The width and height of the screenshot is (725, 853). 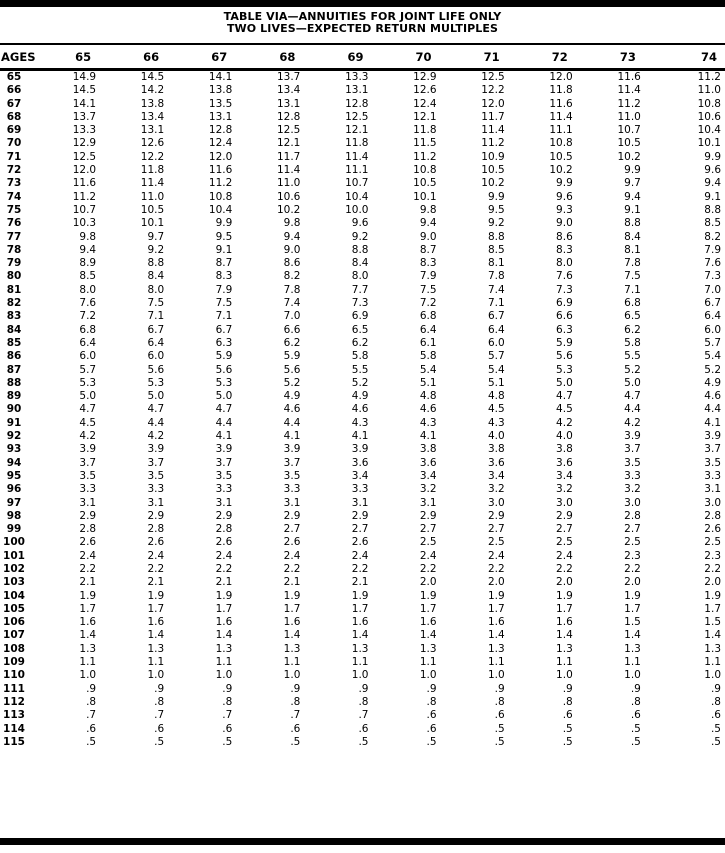 What do you see at coordinates (496, 382) in the screenshot?
I see `value-cell: 5.1` at bounding box center [496, 382].